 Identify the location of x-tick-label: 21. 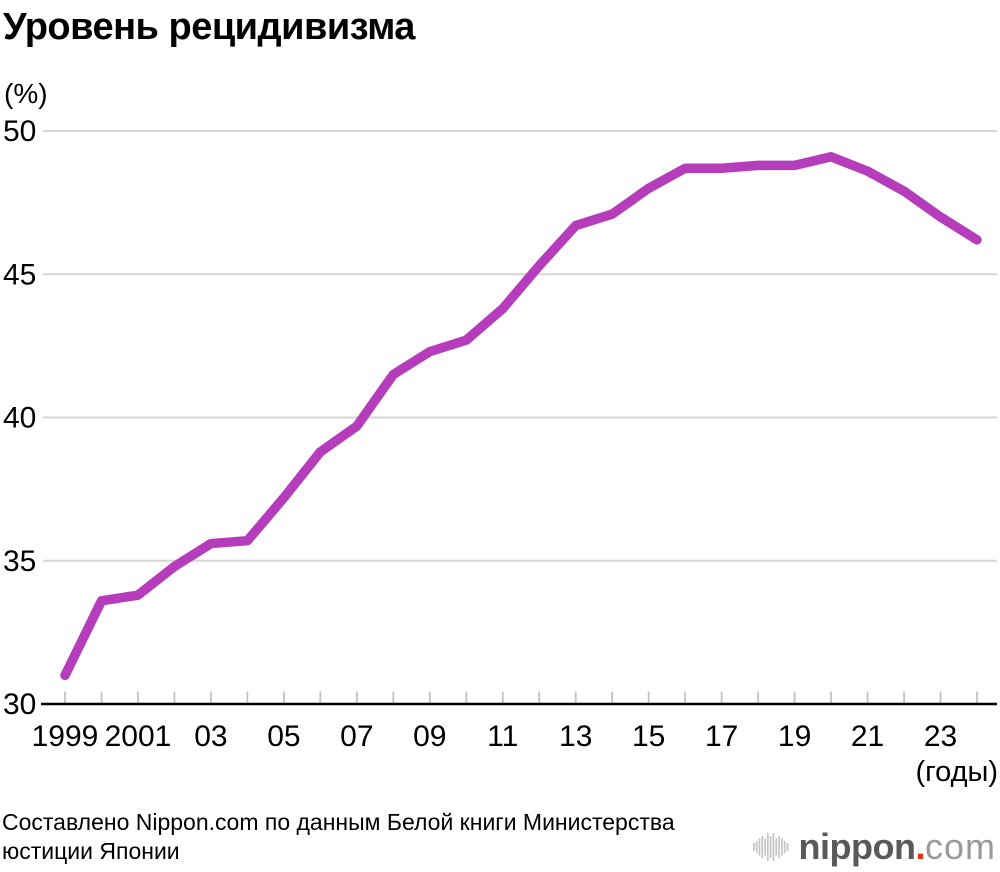
(867, 736).